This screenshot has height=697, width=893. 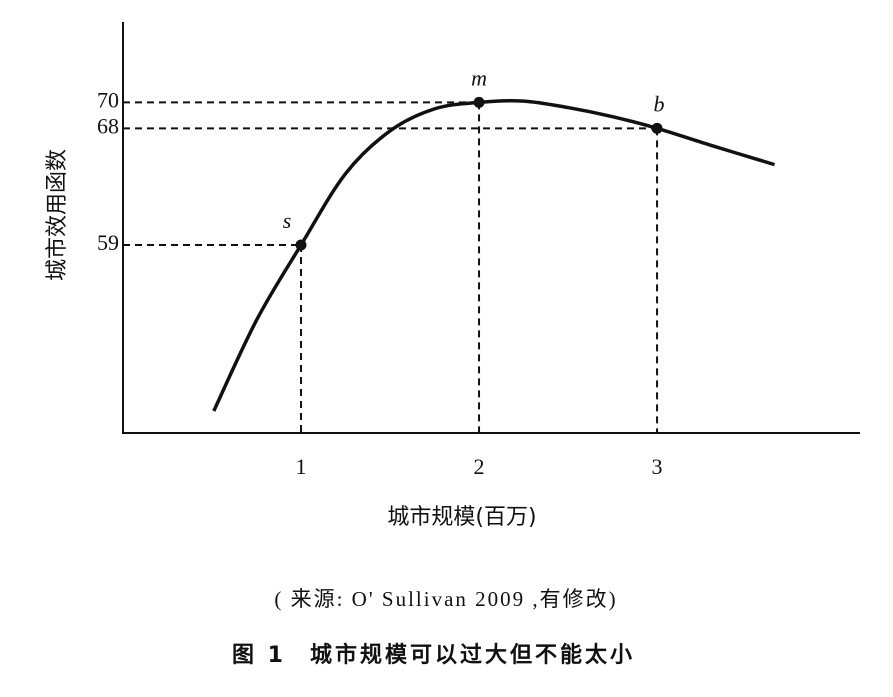 I want to click on figure-title: 城市规模可以过大但不能太小, so click(x=472, y=655).